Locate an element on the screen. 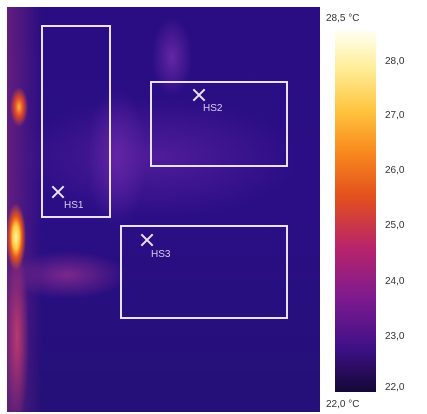 This screenshot has width=427, height=414. hs3-label: HS3 is located at coordinates (161, 254).